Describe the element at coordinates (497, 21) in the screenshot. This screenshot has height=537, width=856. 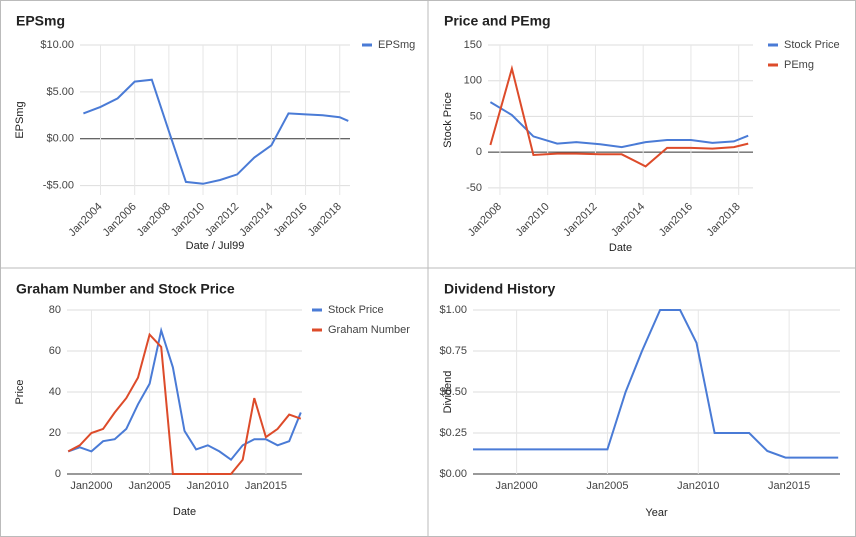
I see `chart-title: Price and PEmg` at that location.